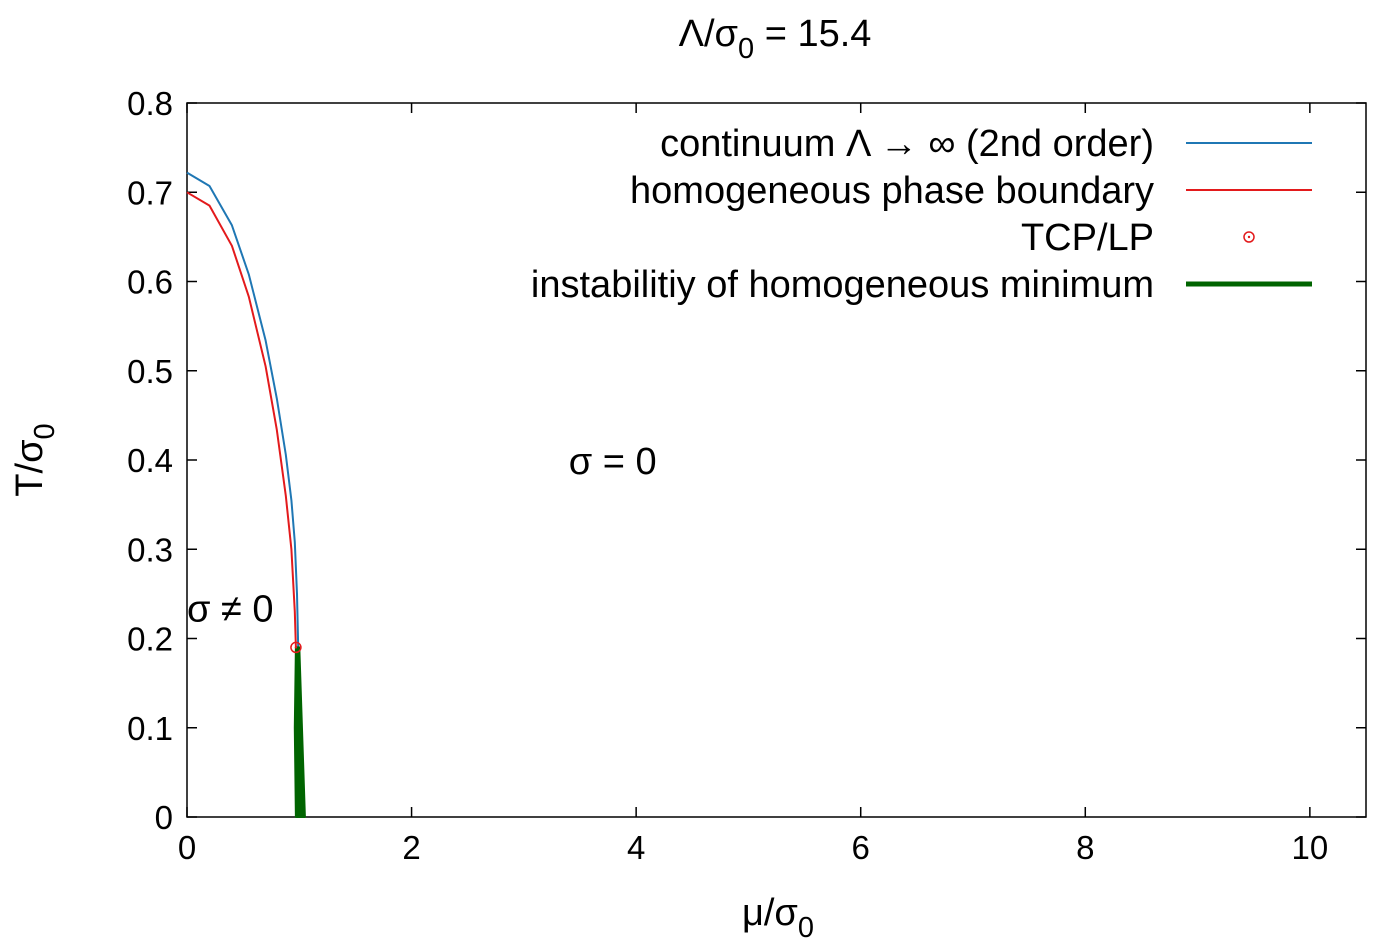 The width and height of the screenshot is (1373, 946). What do you see at coordinates (422, 535) in the screenshot?
I see `annotations: σ = 0 σ ≠ 0` at bounding box center [422, 535].